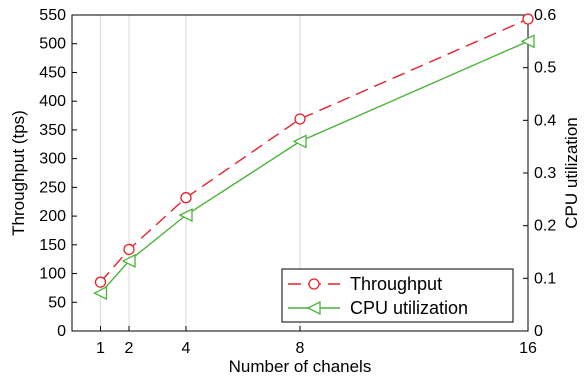 This screenshot has height=378, width=584. What do you see at coordinates (316, 341) in the screenshot?
I see `x-axis: 1 2 4 8 16` at bounding box center [316, 341].